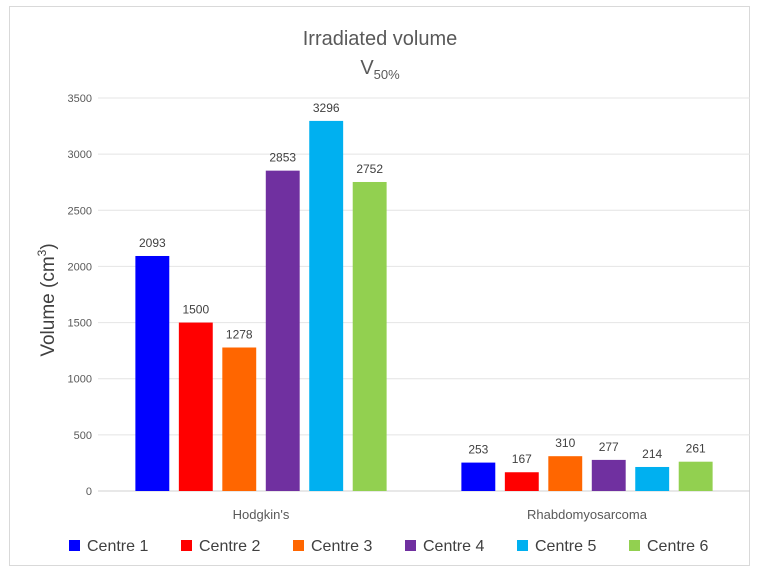  I want to click on legend-label: Centre 2, so click(229, 546).